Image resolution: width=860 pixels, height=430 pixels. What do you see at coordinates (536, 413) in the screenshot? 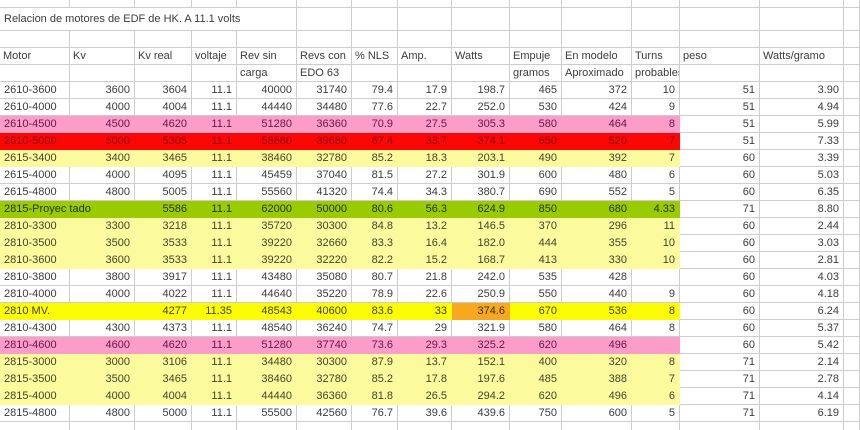
I see `cell-value: 750` at bounding box center [536, 413].